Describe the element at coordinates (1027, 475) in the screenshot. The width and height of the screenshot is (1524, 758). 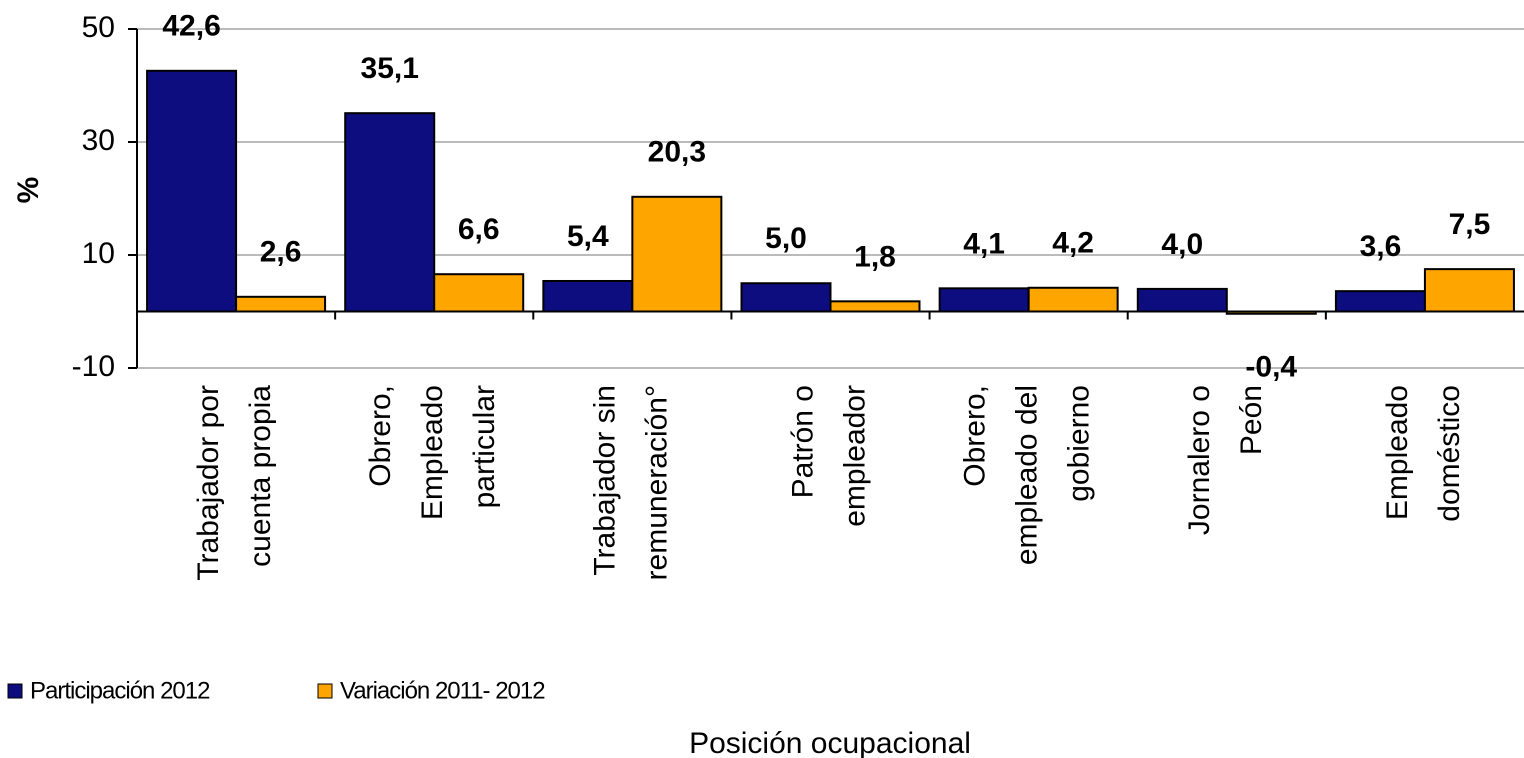
I see `x-tick-label: Obrero, empleado del gobierno` at that location.